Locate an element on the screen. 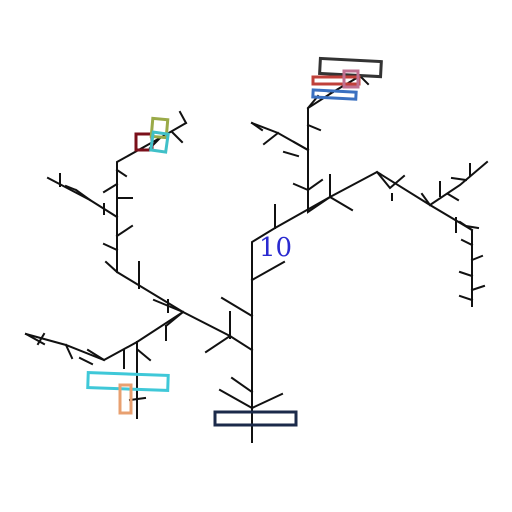  orange-box is located at coordinates (125, 399).